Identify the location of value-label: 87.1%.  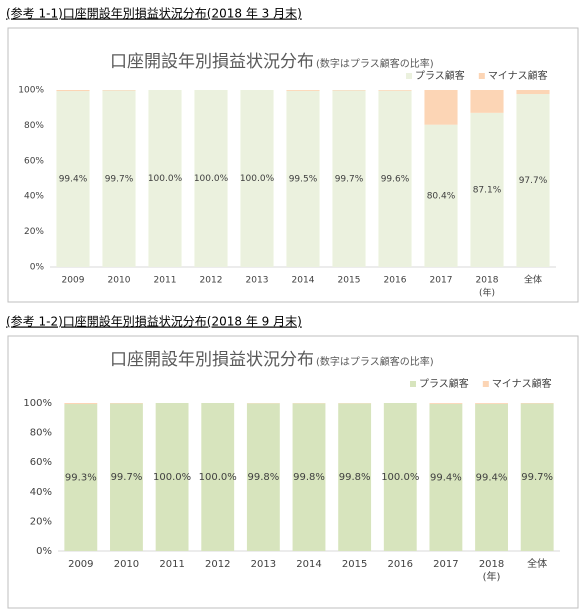
(487, 190).